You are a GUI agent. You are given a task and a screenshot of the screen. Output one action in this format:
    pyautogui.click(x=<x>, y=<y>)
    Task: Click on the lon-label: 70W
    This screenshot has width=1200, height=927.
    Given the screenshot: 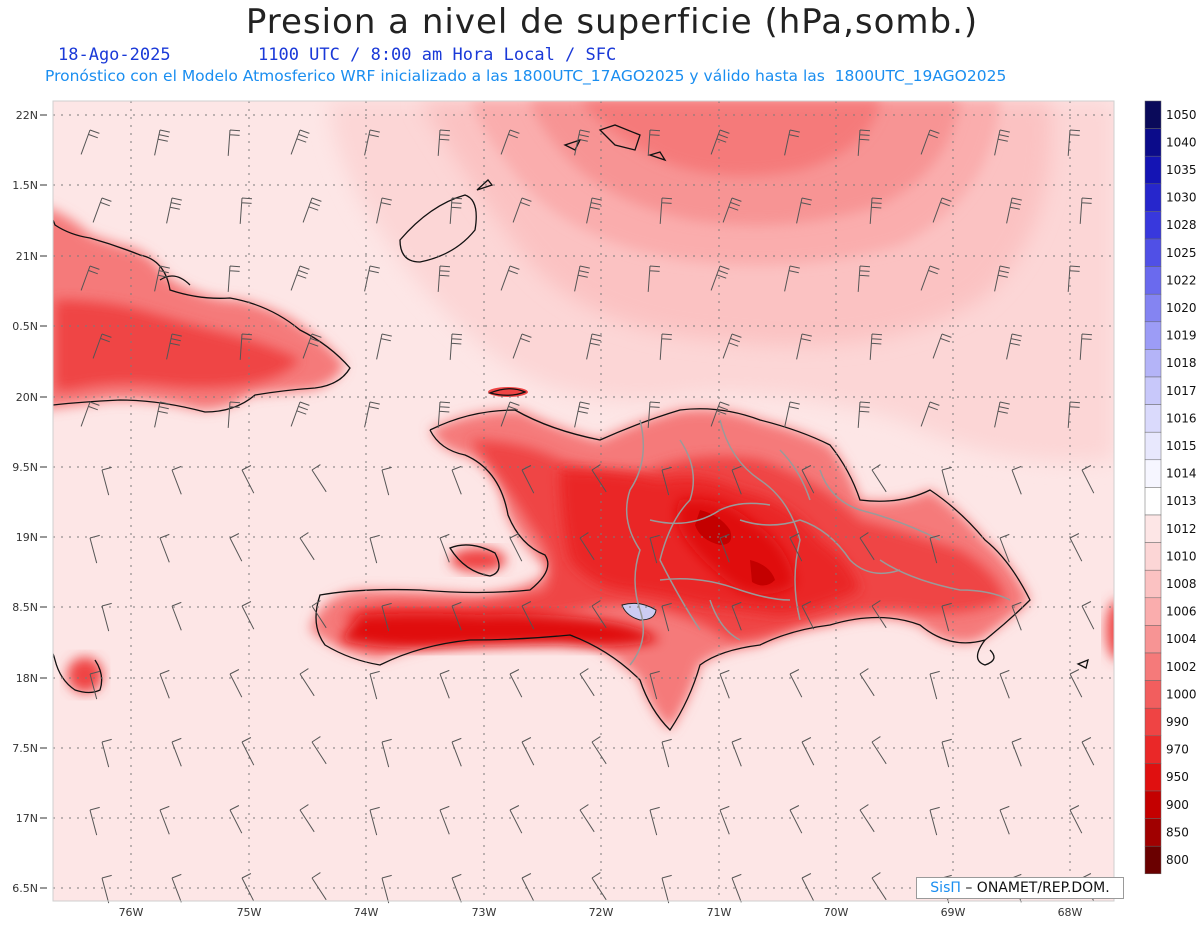 What is the action you would take?
    pyautogui.click(x=836, y=912)
    